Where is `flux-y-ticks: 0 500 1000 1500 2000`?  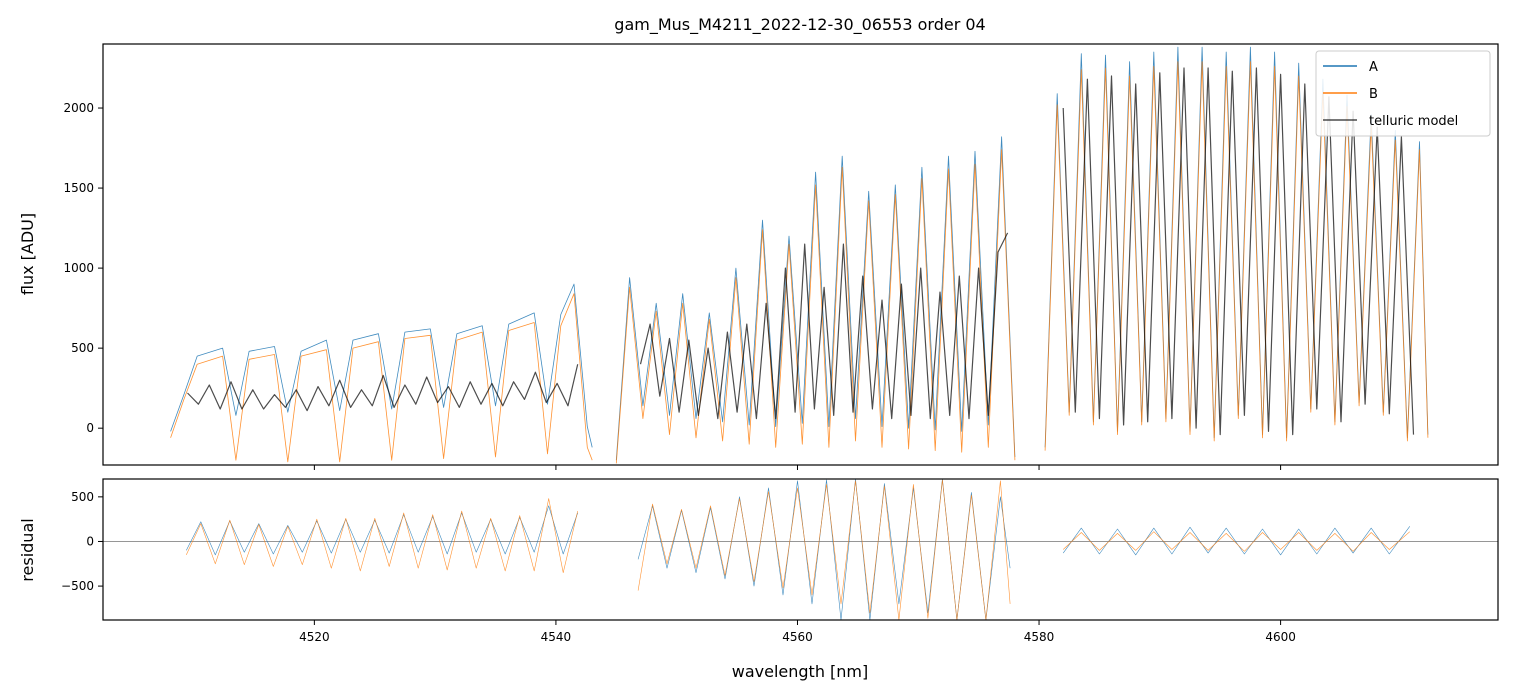 flux-y-ticks: 0 500 1000 1500 2000 is located at coordinates (83, 268).